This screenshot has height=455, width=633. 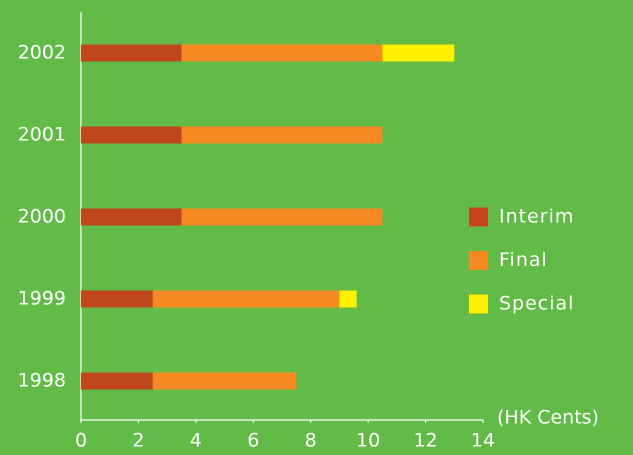 I want to click on x-axis-label: (HK Cents), so click(x=548, y=418).